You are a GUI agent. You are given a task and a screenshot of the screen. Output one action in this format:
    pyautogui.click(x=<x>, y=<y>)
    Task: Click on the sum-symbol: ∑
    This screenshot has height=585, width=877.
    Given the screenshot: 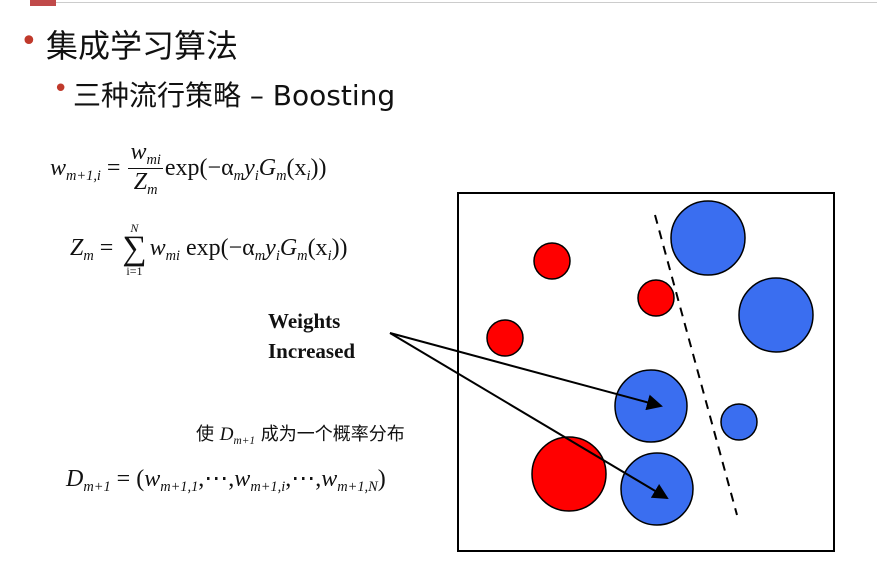 What is the action you would take?
    pyautogui.click(x=134, y=248)
    